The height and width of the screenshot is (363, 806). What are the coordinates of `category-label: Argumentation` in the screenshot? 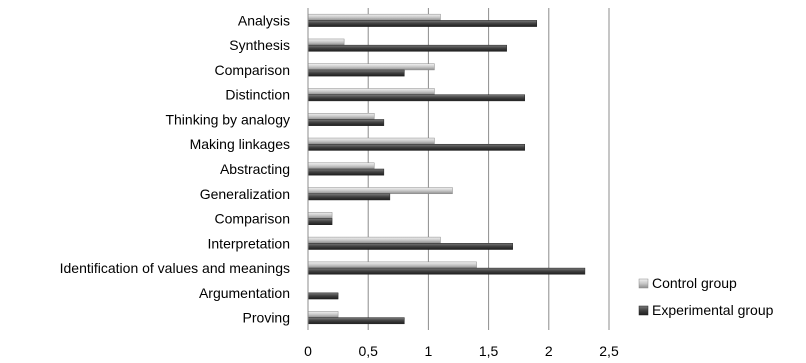 It's located at (244, 293).